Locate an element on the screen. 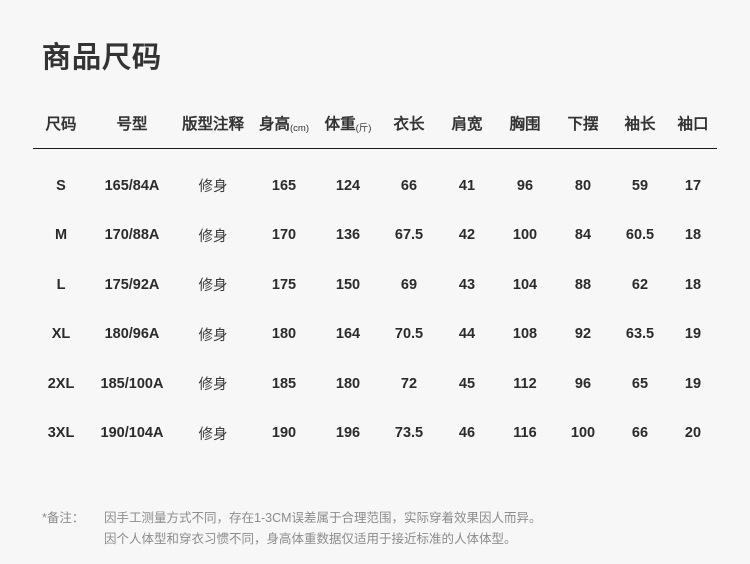 The width and height of the screenshot is (750, 564). cell-cuff: 20 is located at coordinates (693, 433).